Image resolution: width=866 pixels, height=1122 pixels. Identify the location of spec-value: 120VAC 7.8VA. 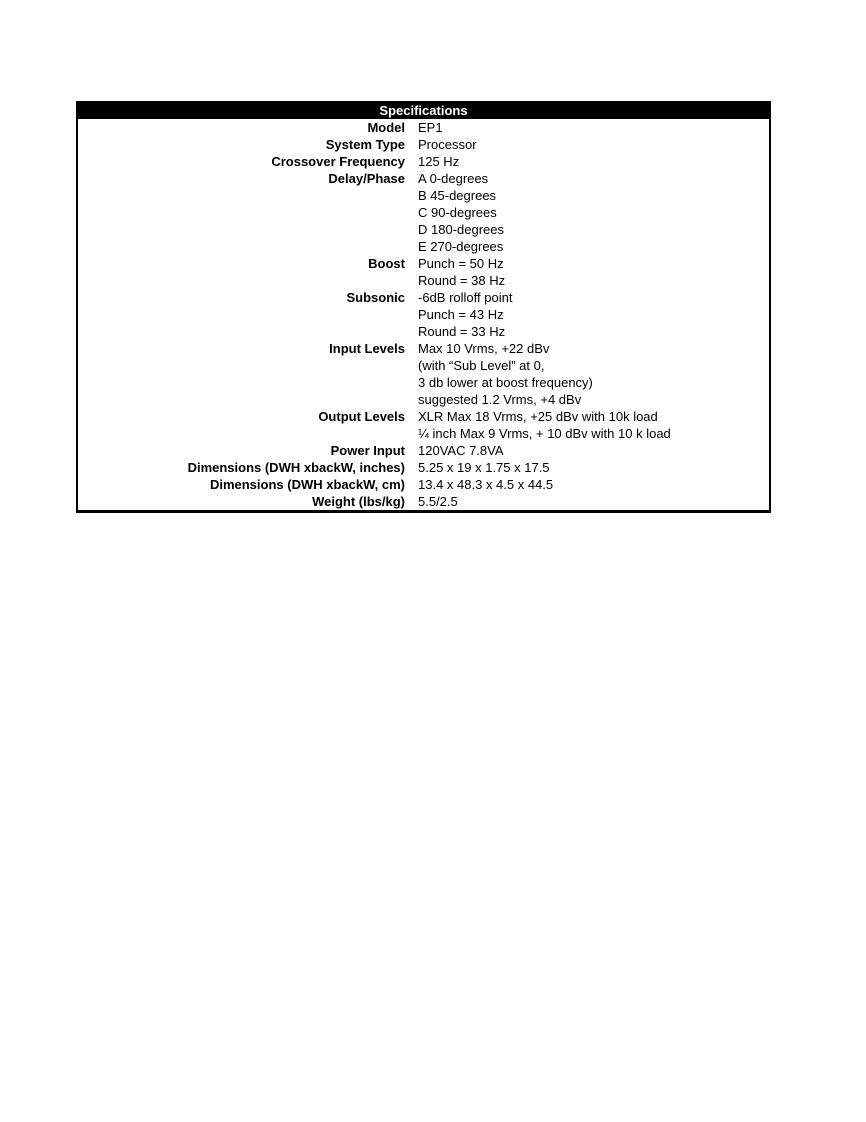
(461, 450).